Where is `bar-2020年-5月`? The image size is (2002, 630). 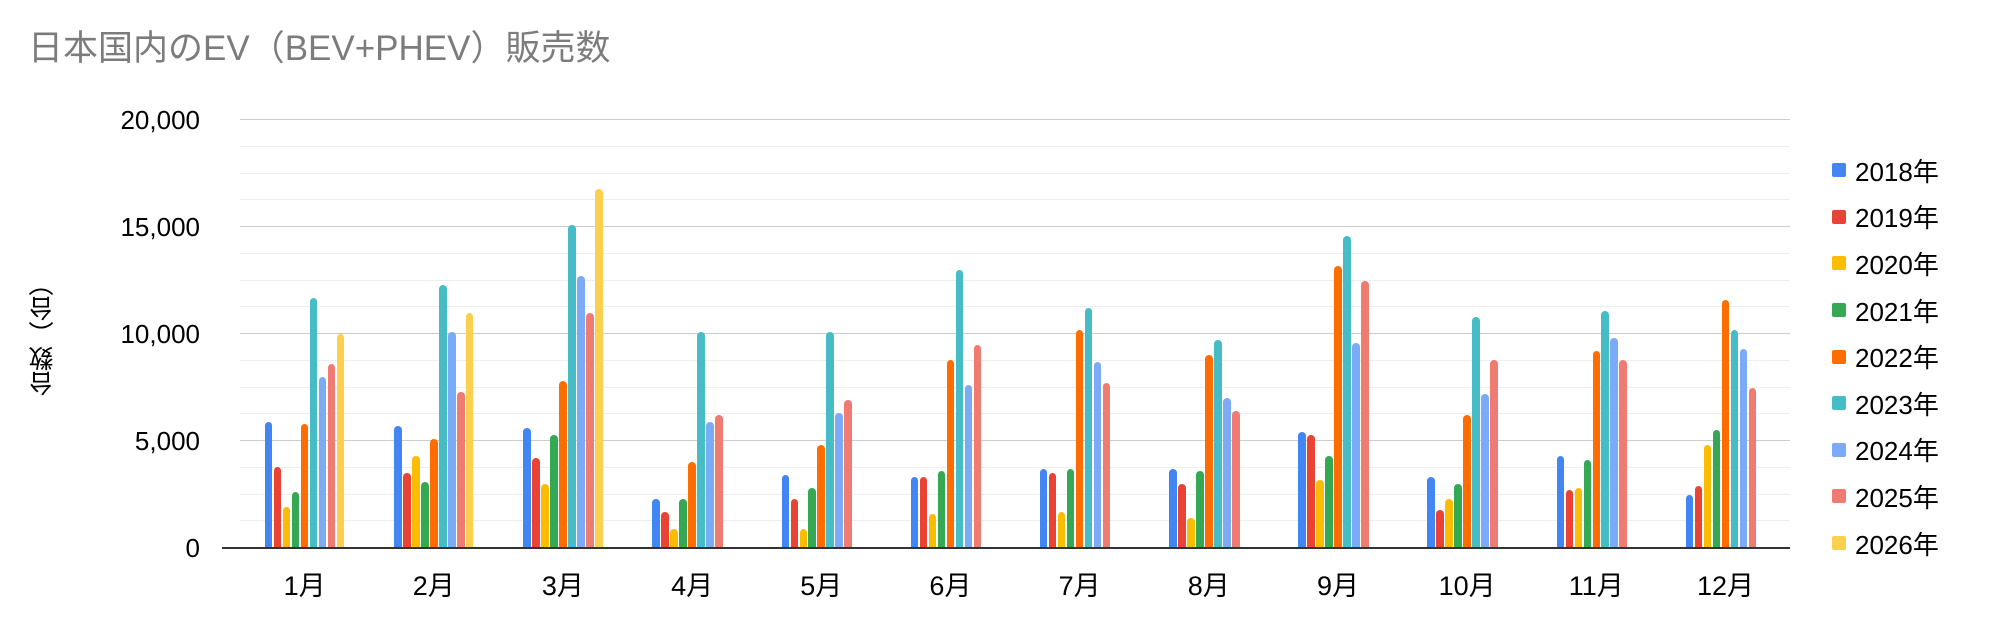
bar-2020年-5月 is located at coordinates (803, 538).